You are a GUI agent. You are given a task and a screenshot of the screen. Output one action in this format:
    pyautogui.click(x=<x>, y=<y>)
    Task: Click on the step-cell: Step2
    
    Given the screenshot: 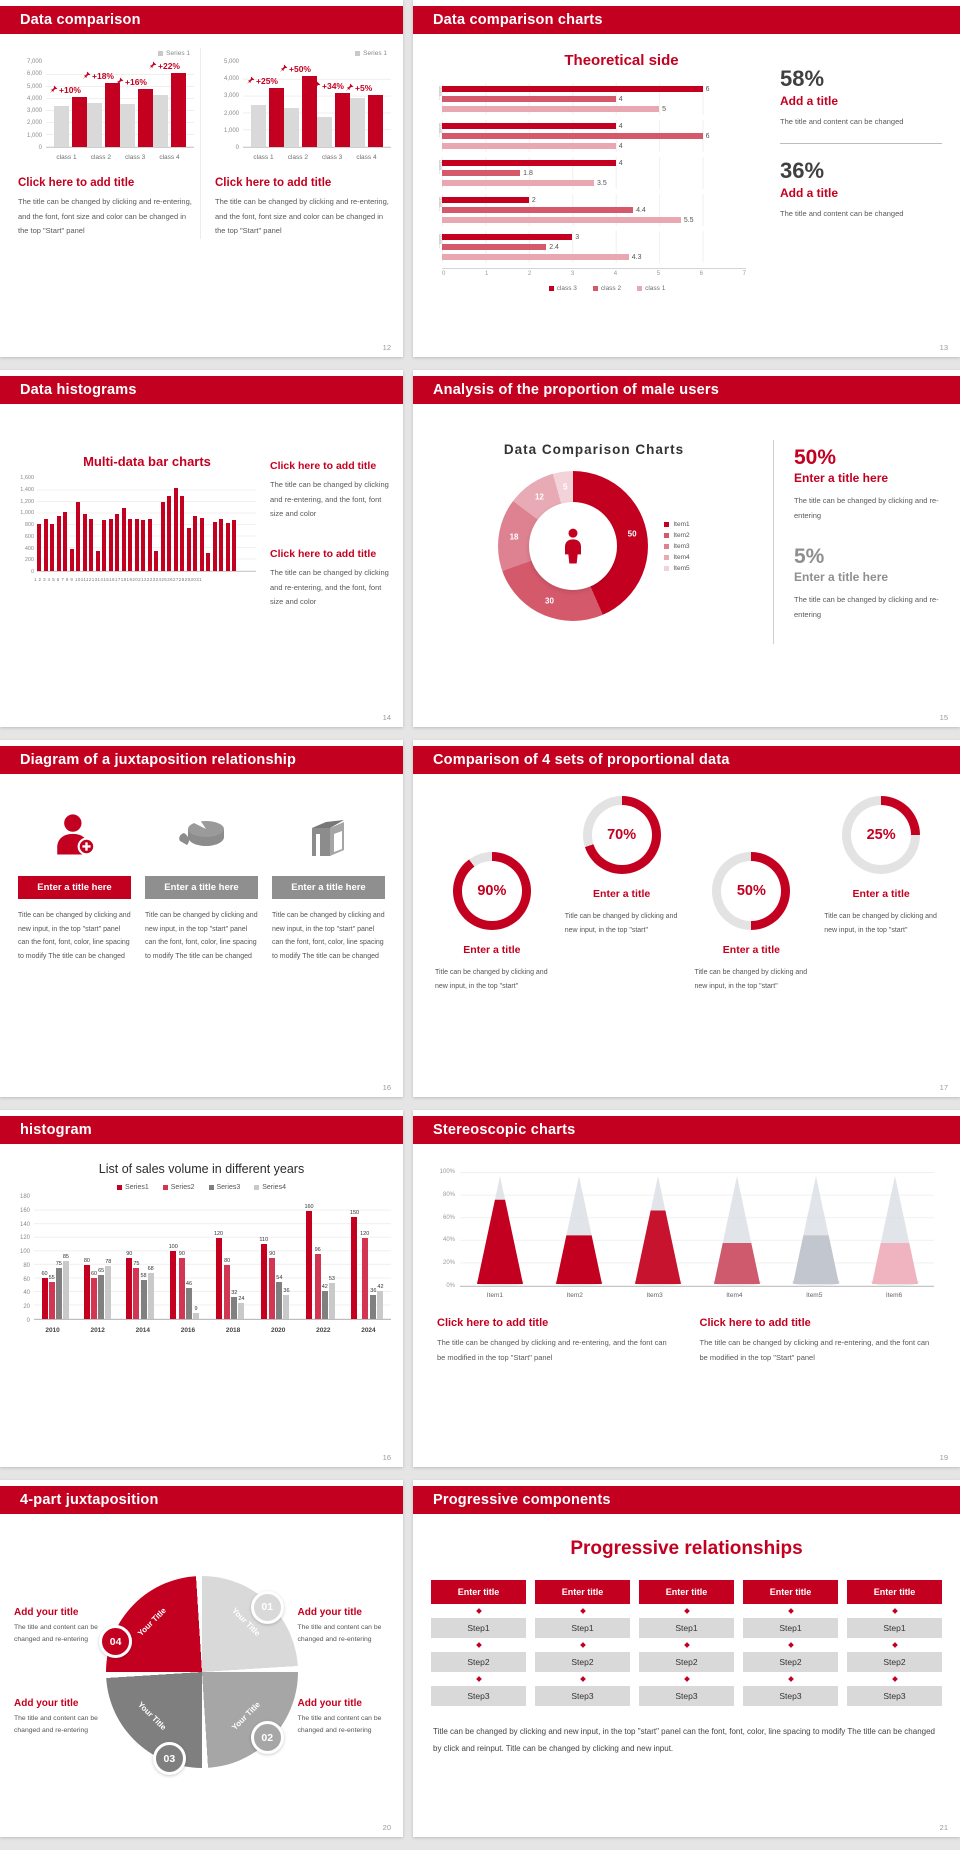 What is the action you would take?
    pyautogui.click(x=686, y=1662)
    